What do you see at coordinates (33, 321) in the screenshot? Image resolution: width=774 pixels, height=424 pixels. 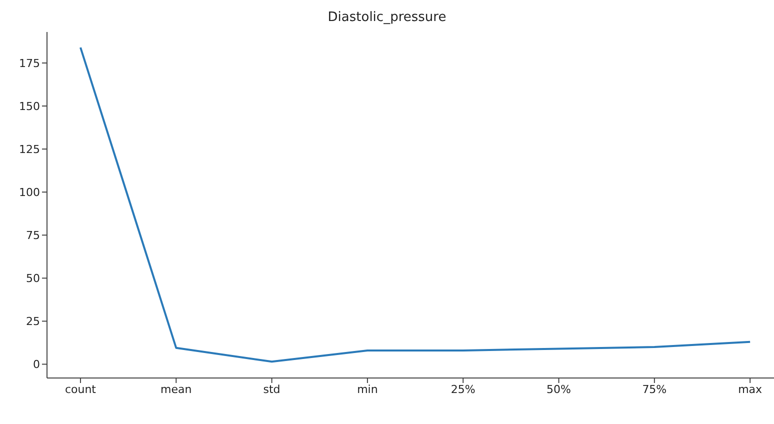 I see `y-tick-label: 25` at bounding box center [33, 321].